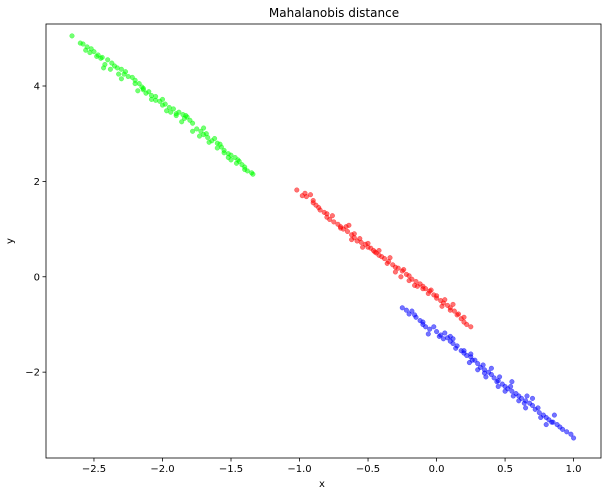 The image size is (608, 496). Describe the element at coordinates (334, 13) in the screenshot. I see `chart-title: Mahalanobis distance` at that location.